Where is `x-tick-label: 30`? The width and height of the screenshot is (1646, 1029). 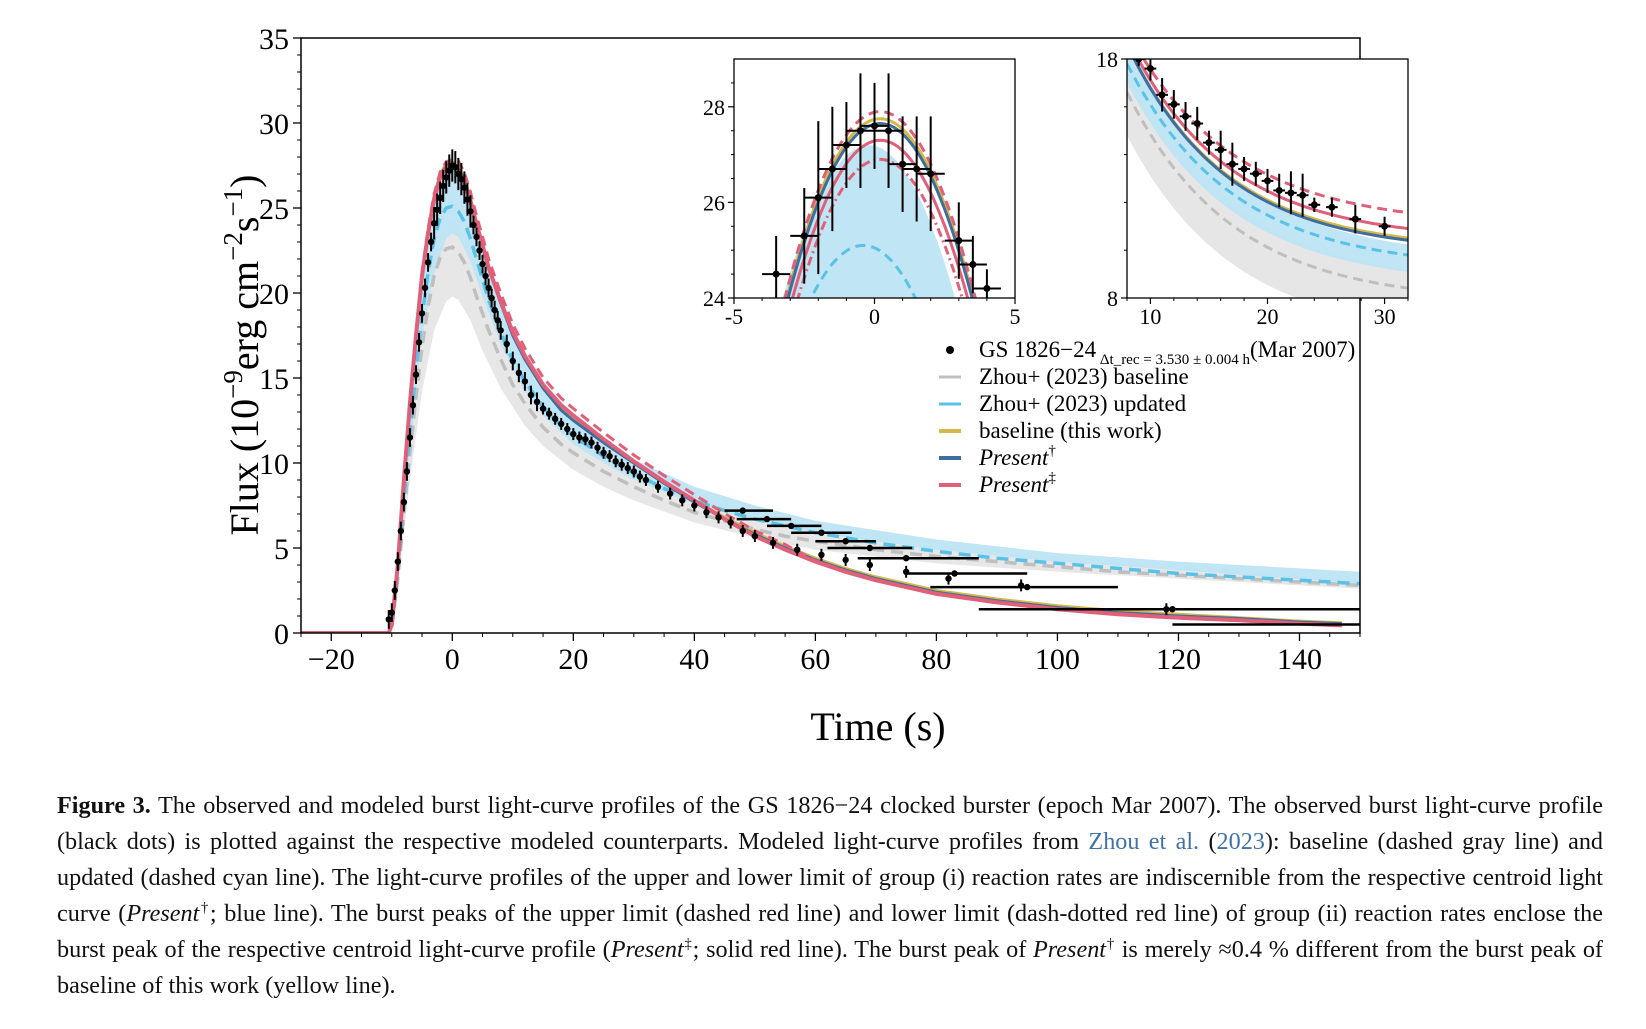 x-tick-label: 30 is located at coordinates (1385, 316).